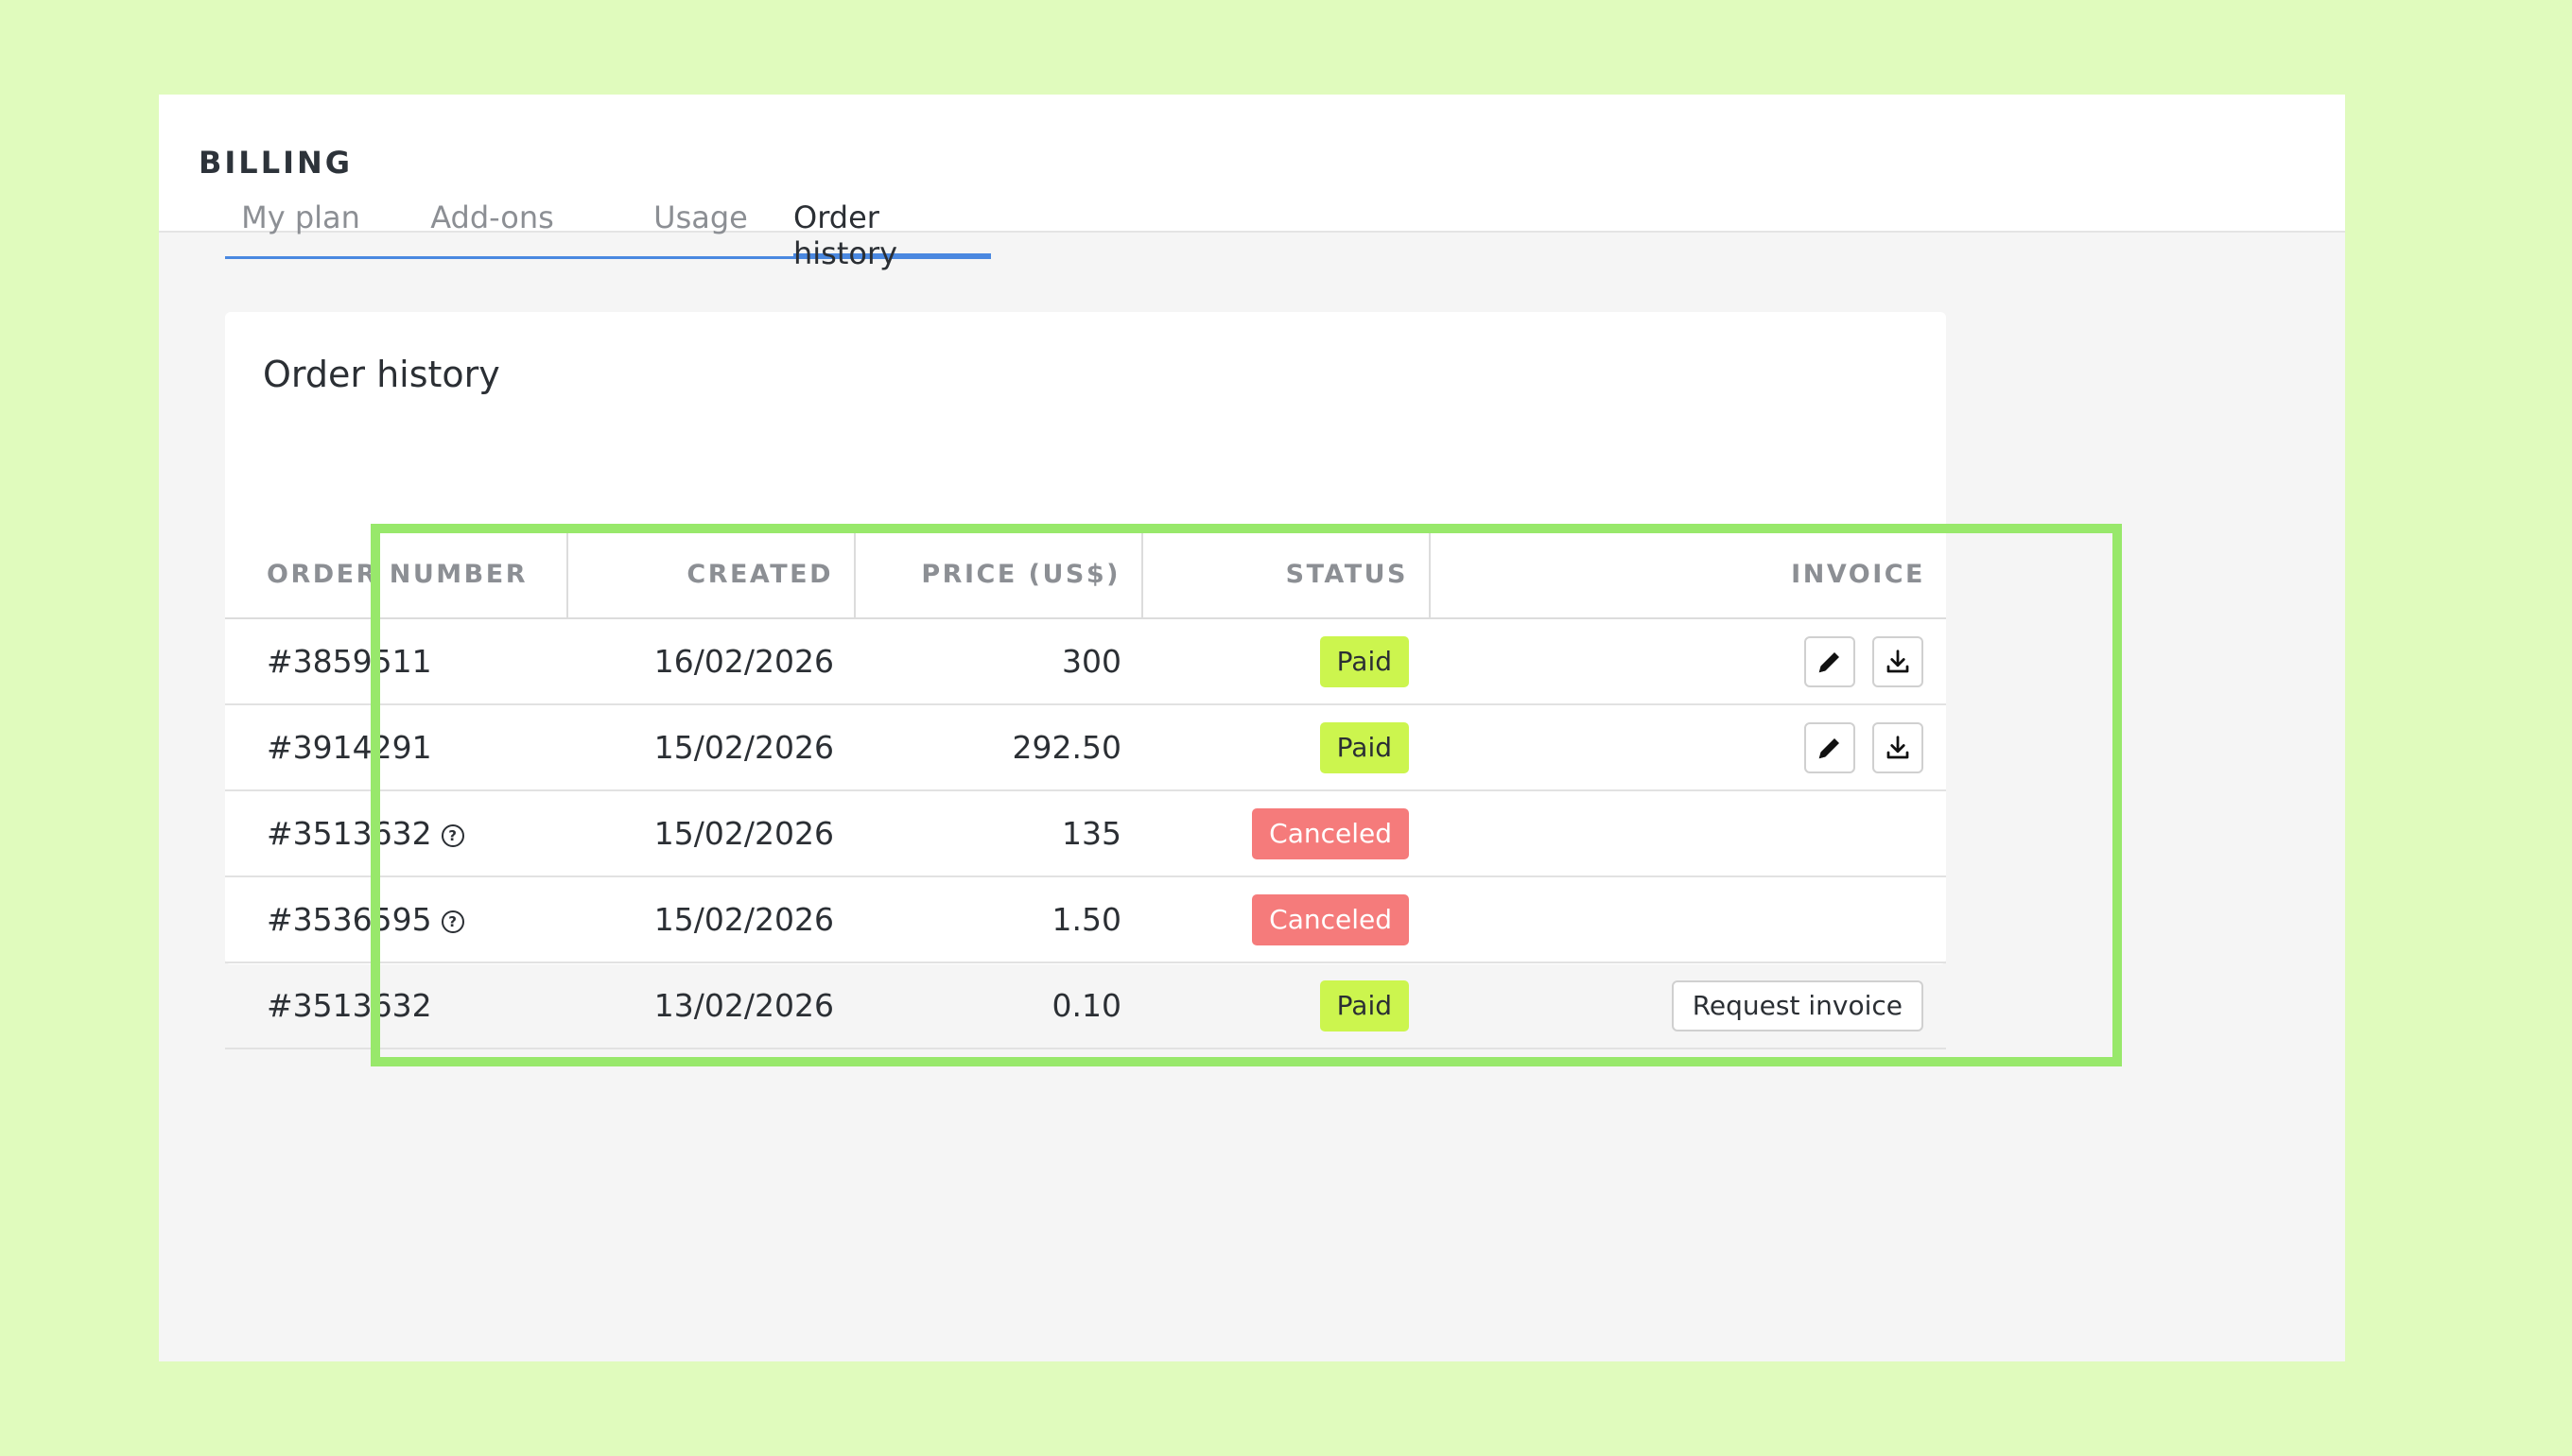  Describe the element at coordinates (608, 235) in the screenshot. I see `billing-tabs: My plan Add-ons Usage Order history` at that location.